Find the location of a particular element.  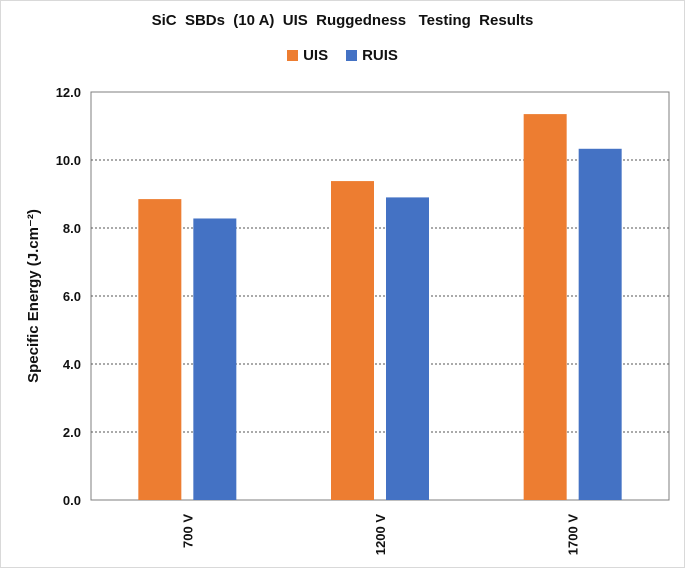

y-axis-label: Specific Energy (J.cm⁻²) is located at coordinates (33, 296).